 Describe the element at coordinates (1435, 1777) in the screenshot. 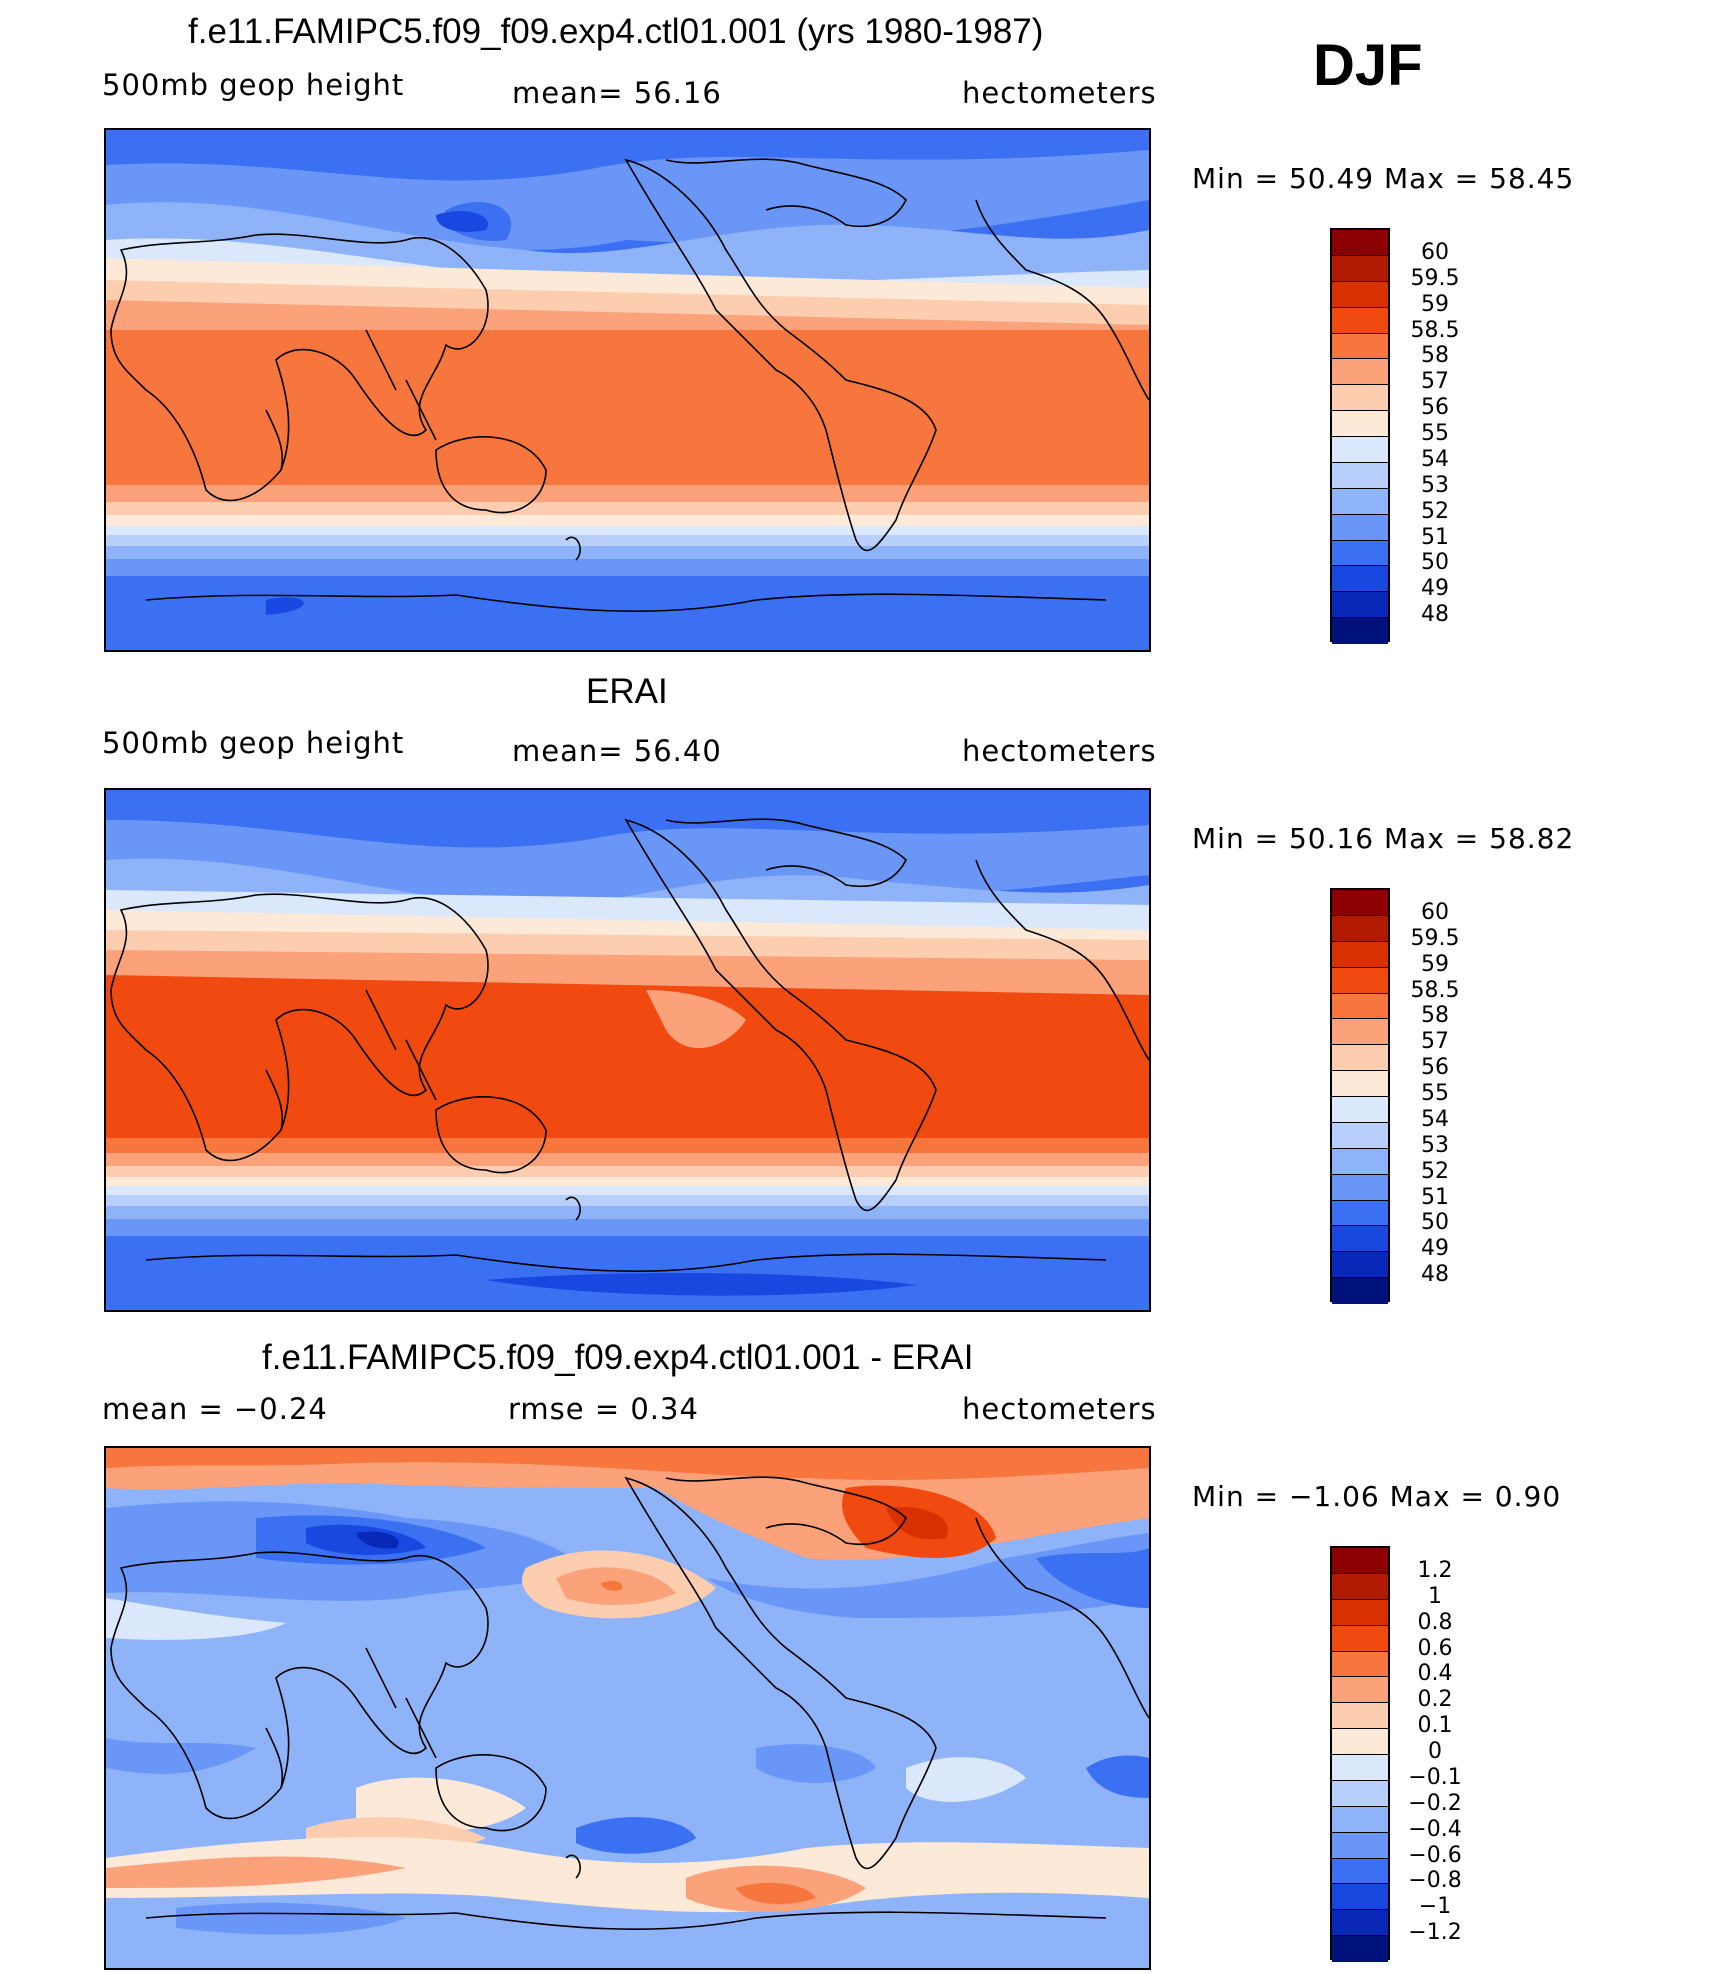

I see `colorbar-tick-label: −0.1` at that location.